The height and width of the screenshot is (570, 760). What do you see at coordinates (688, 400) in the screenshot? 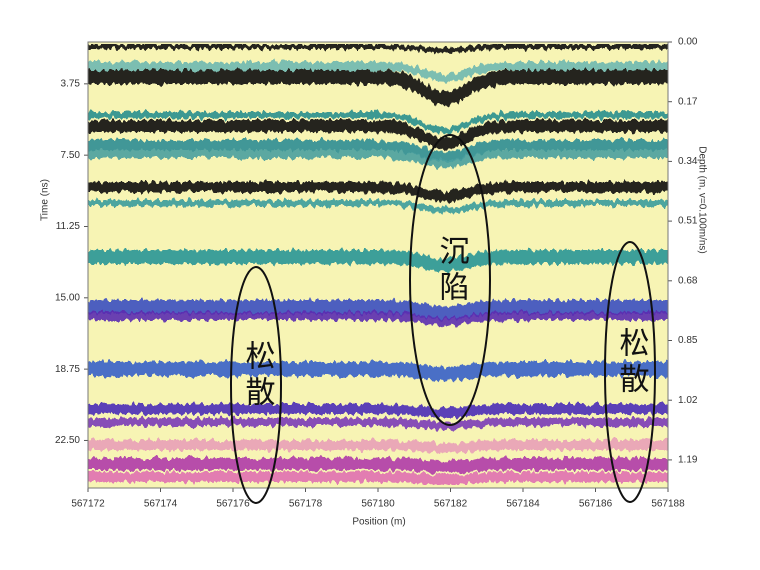
I see `y2-tick-label: 1.02` at bounding box center [688, 400].